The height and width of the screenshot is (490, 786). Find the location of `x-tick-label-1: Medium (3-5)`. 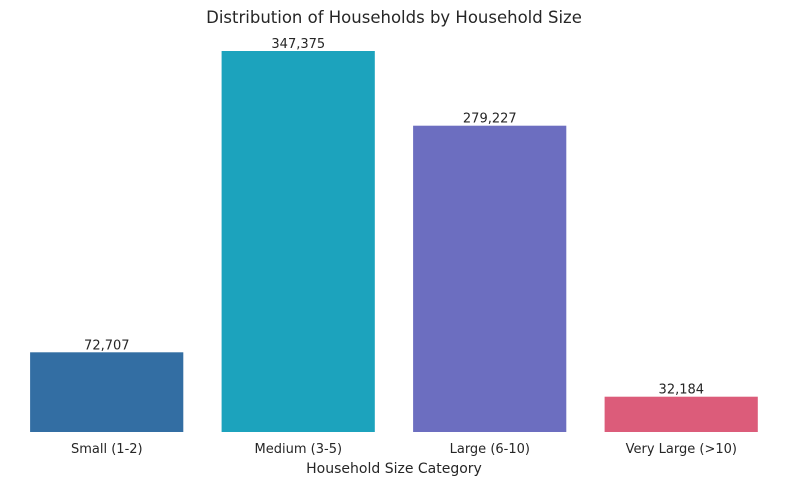

x-tick-label-1: Medium (3-5) is located at coordinates (299, 449).